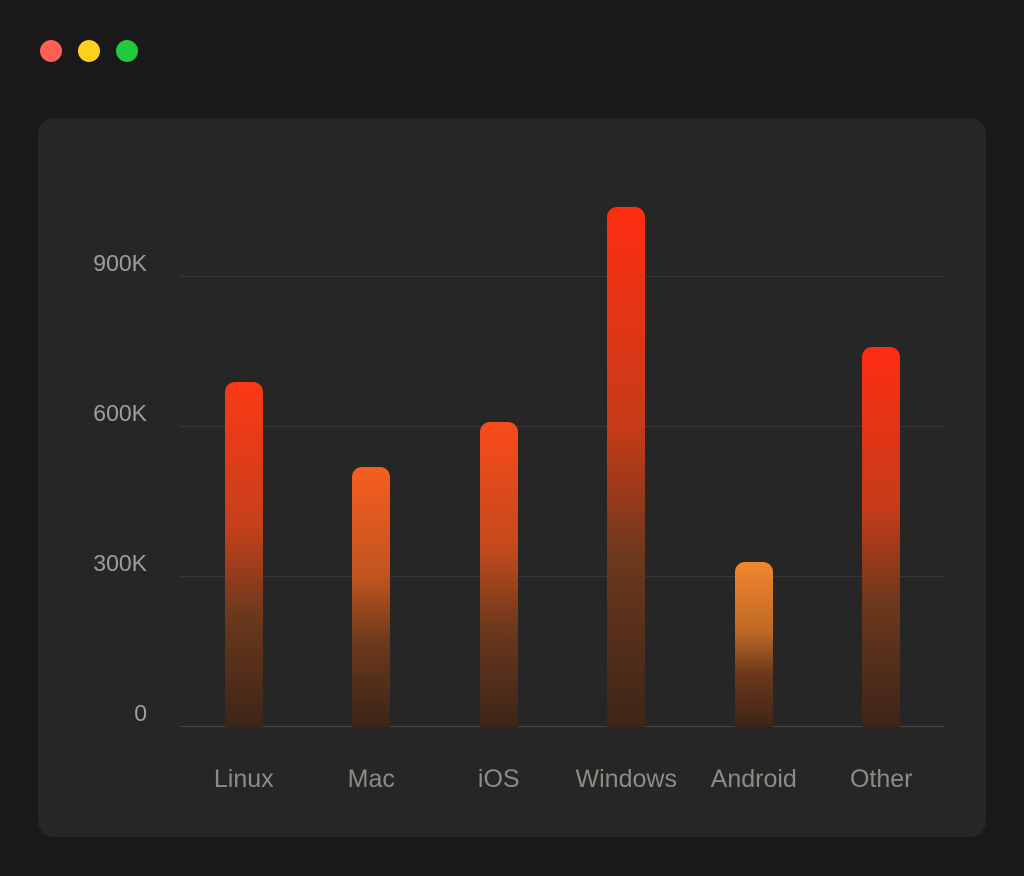 Image resolution: width=1024 pixels, height=876 pixels. I want to click on window-close-button, so click(51, 51).